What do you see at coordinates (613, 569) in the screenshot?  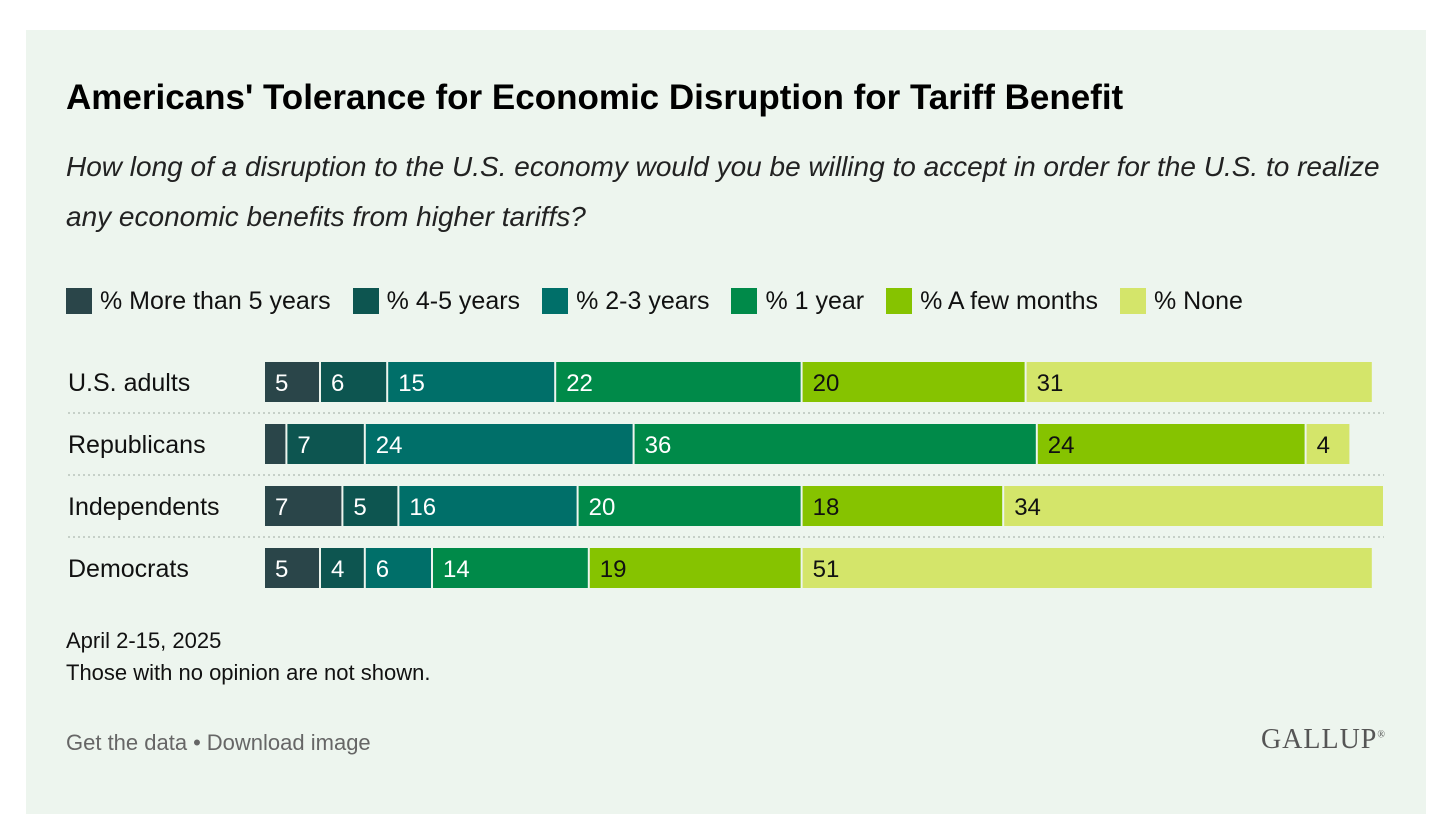 I see `data-label: 19` at bounding box center [613, 569].